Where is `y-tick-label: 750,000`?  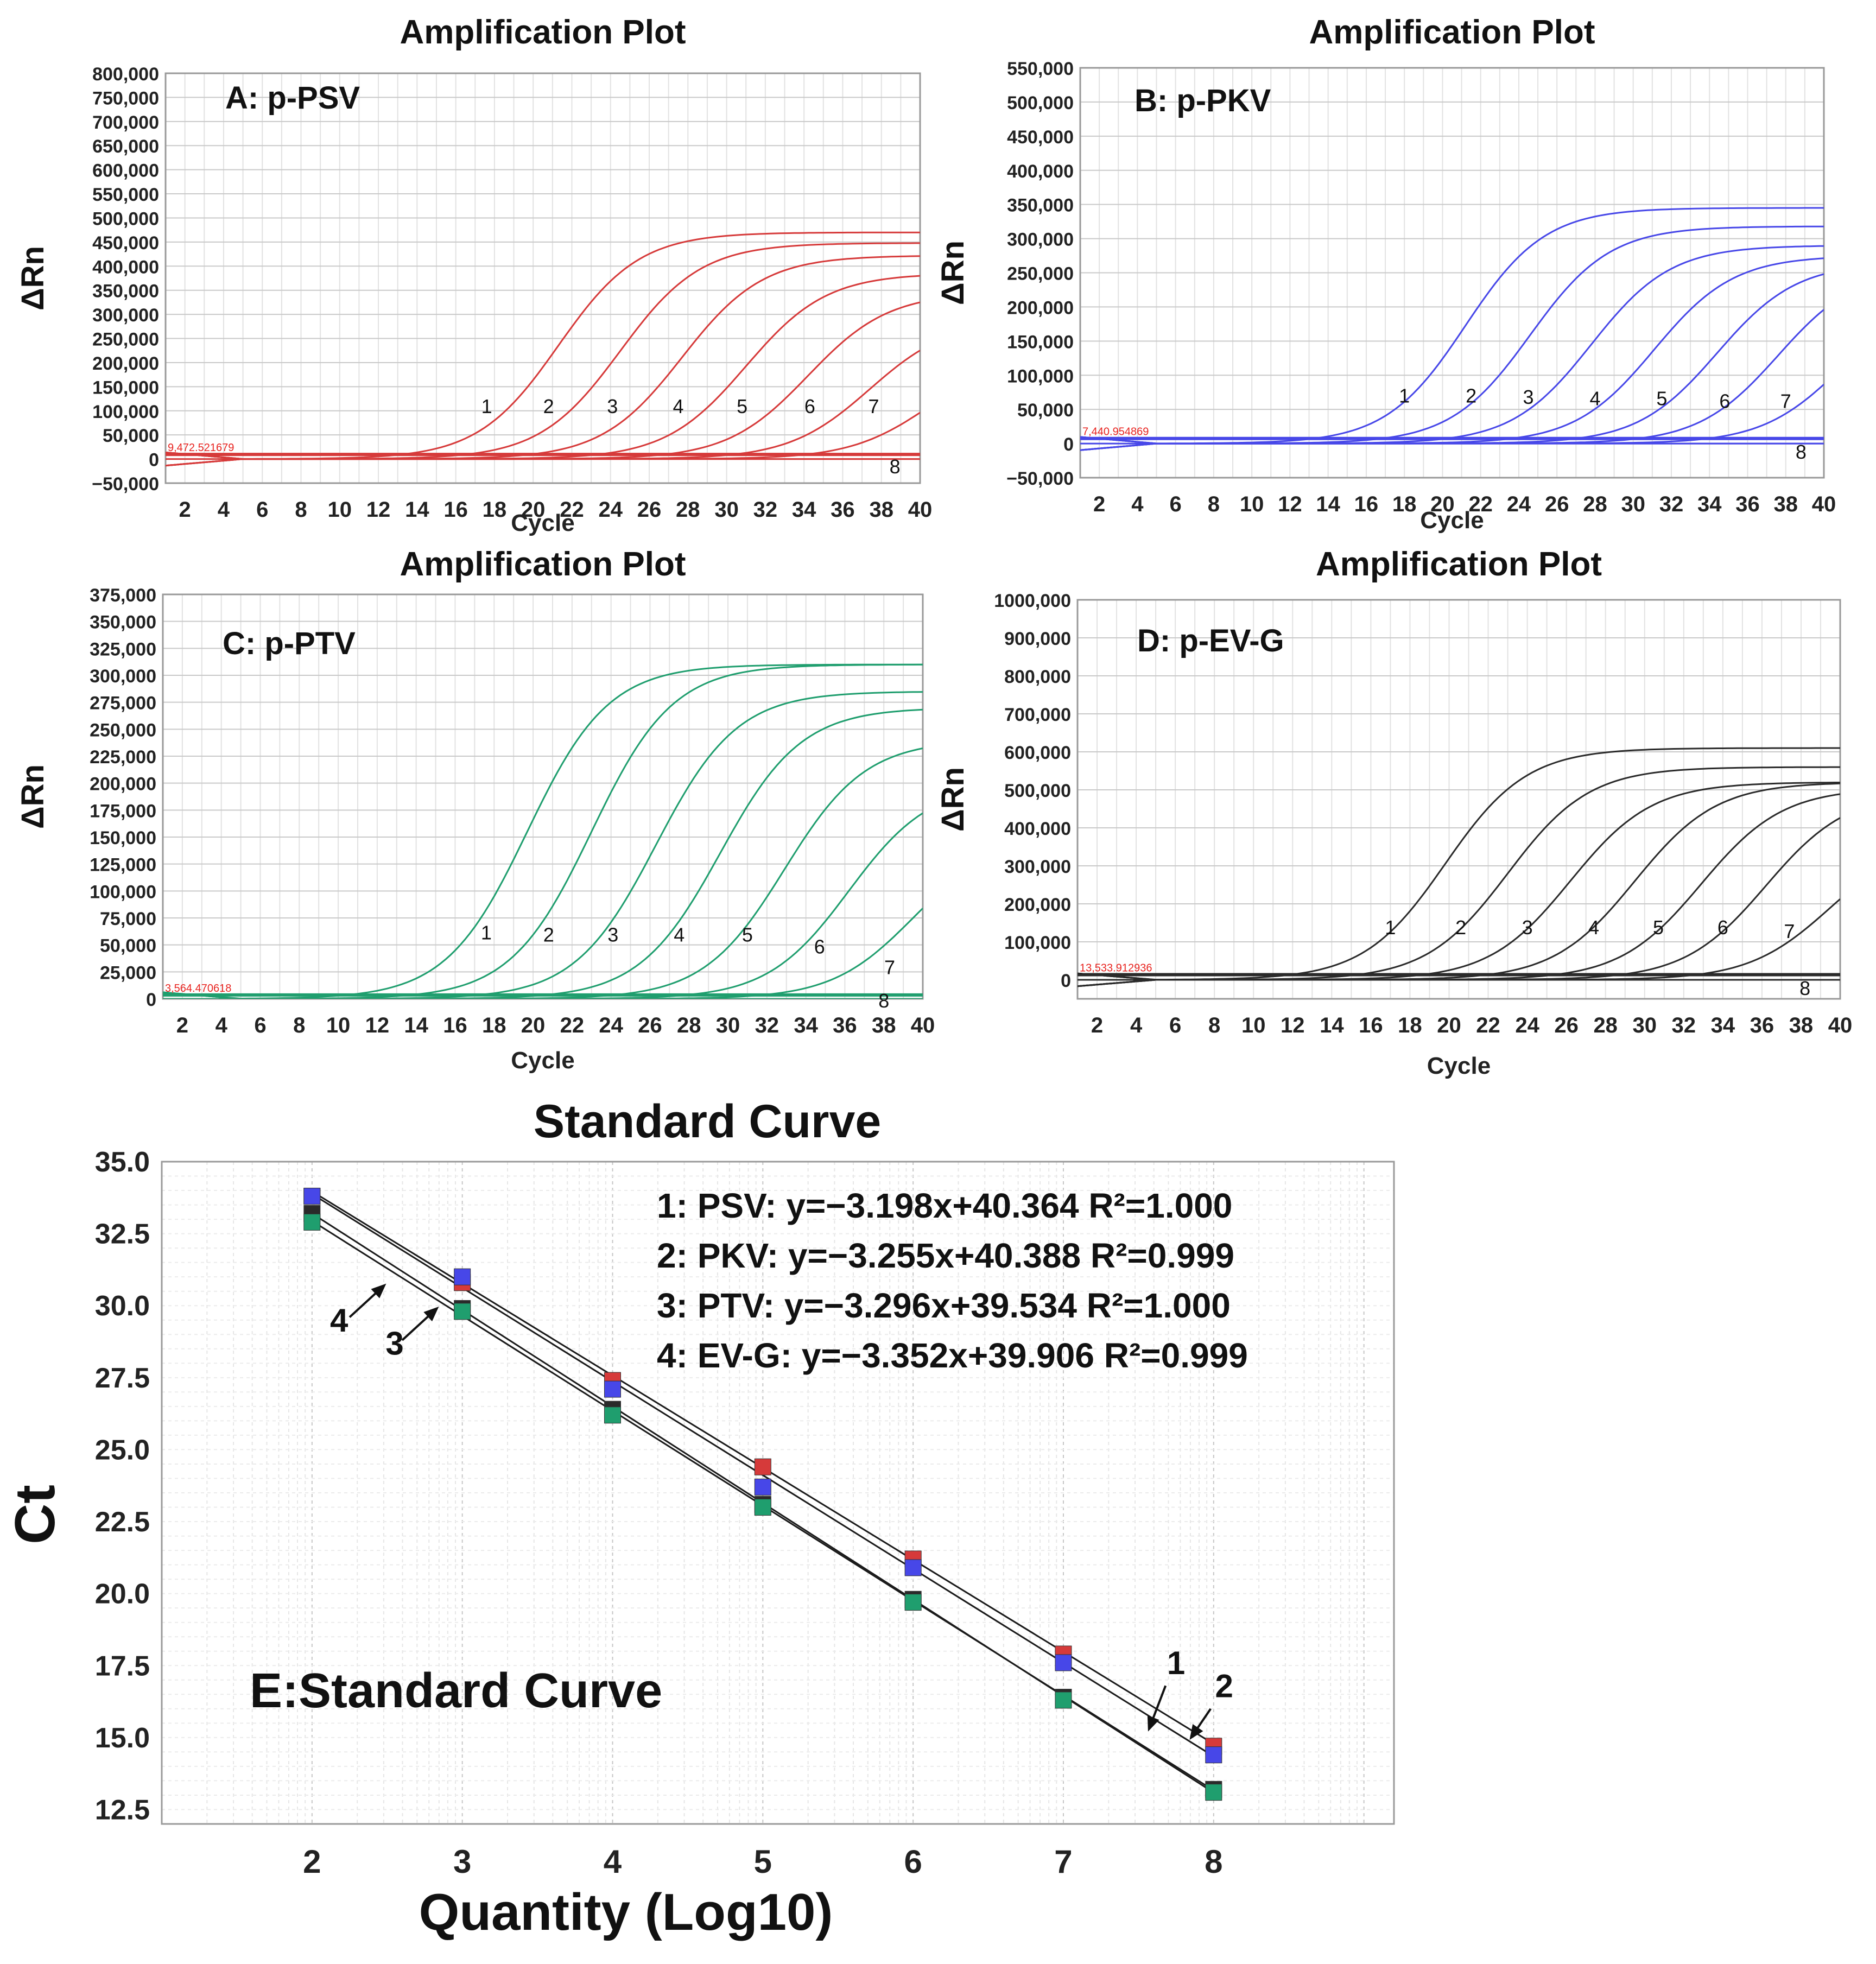 y-tick-label: 750,000 is located at coordinates (125, 98).